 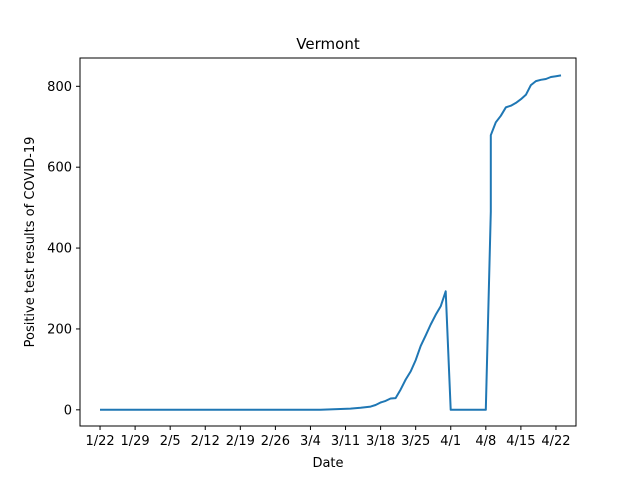 What do you see at coordinates (170, 441) in the screenshot?
I see `x-tick-label: 2/5` at bounding box center [170, 441].